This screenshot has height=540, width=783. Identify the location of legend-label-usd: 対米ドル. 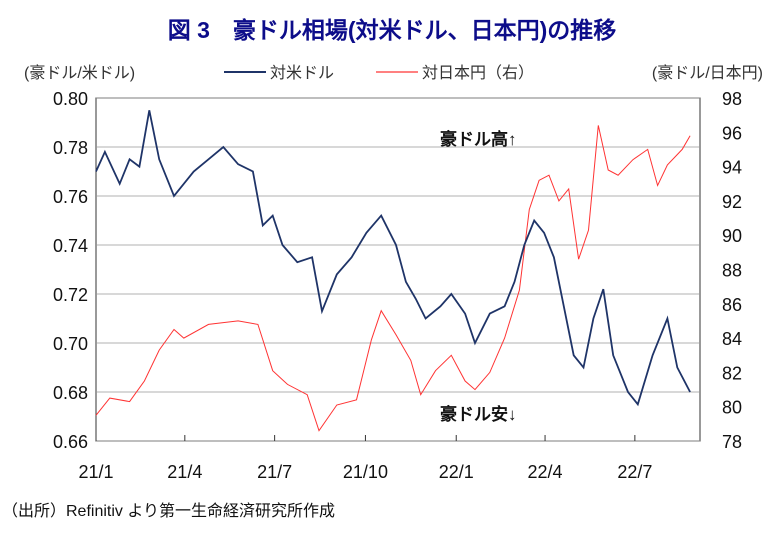
(302, 73).